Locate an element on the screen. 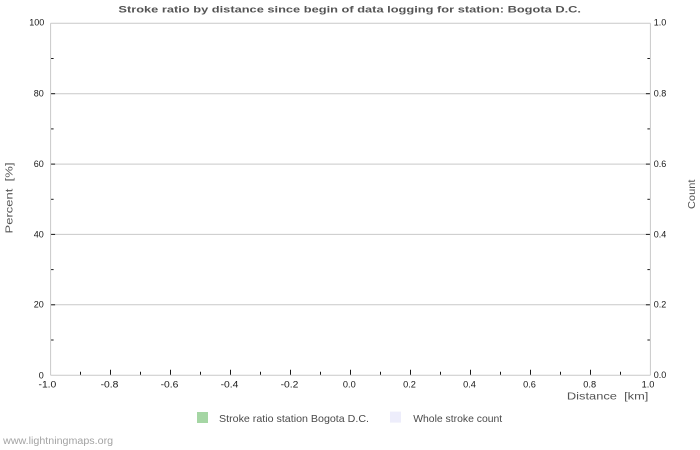 The image size is (700, 450). svg-text: -0.2 is located at coordinates (290, 384).